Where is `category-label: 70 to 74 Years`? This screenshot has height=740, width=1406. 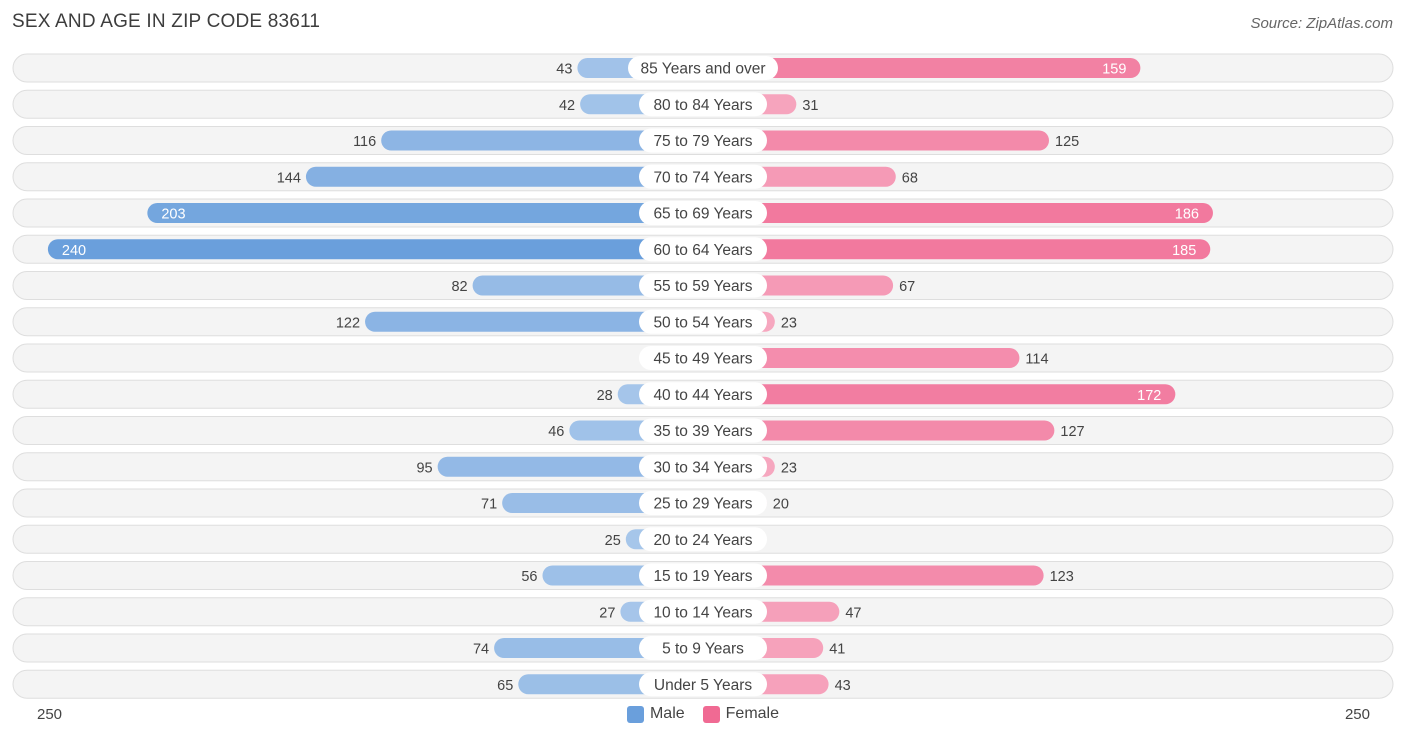
category-label: 70 to 74 Years is located at coordinates (702, 177).